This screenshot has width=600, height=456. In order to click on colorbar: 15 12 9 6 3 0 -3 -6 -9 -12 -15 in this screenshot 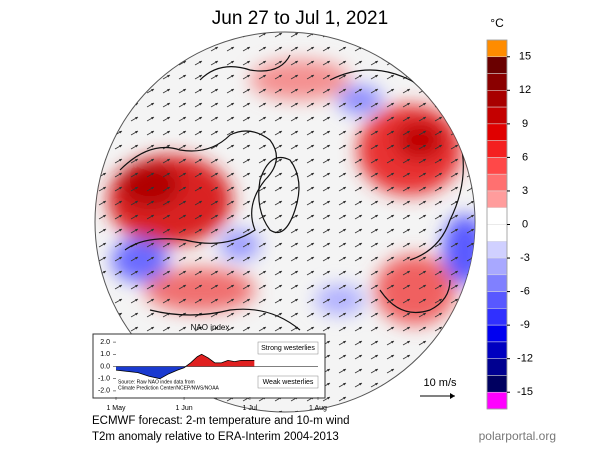, I will do `click(509, 224)`.